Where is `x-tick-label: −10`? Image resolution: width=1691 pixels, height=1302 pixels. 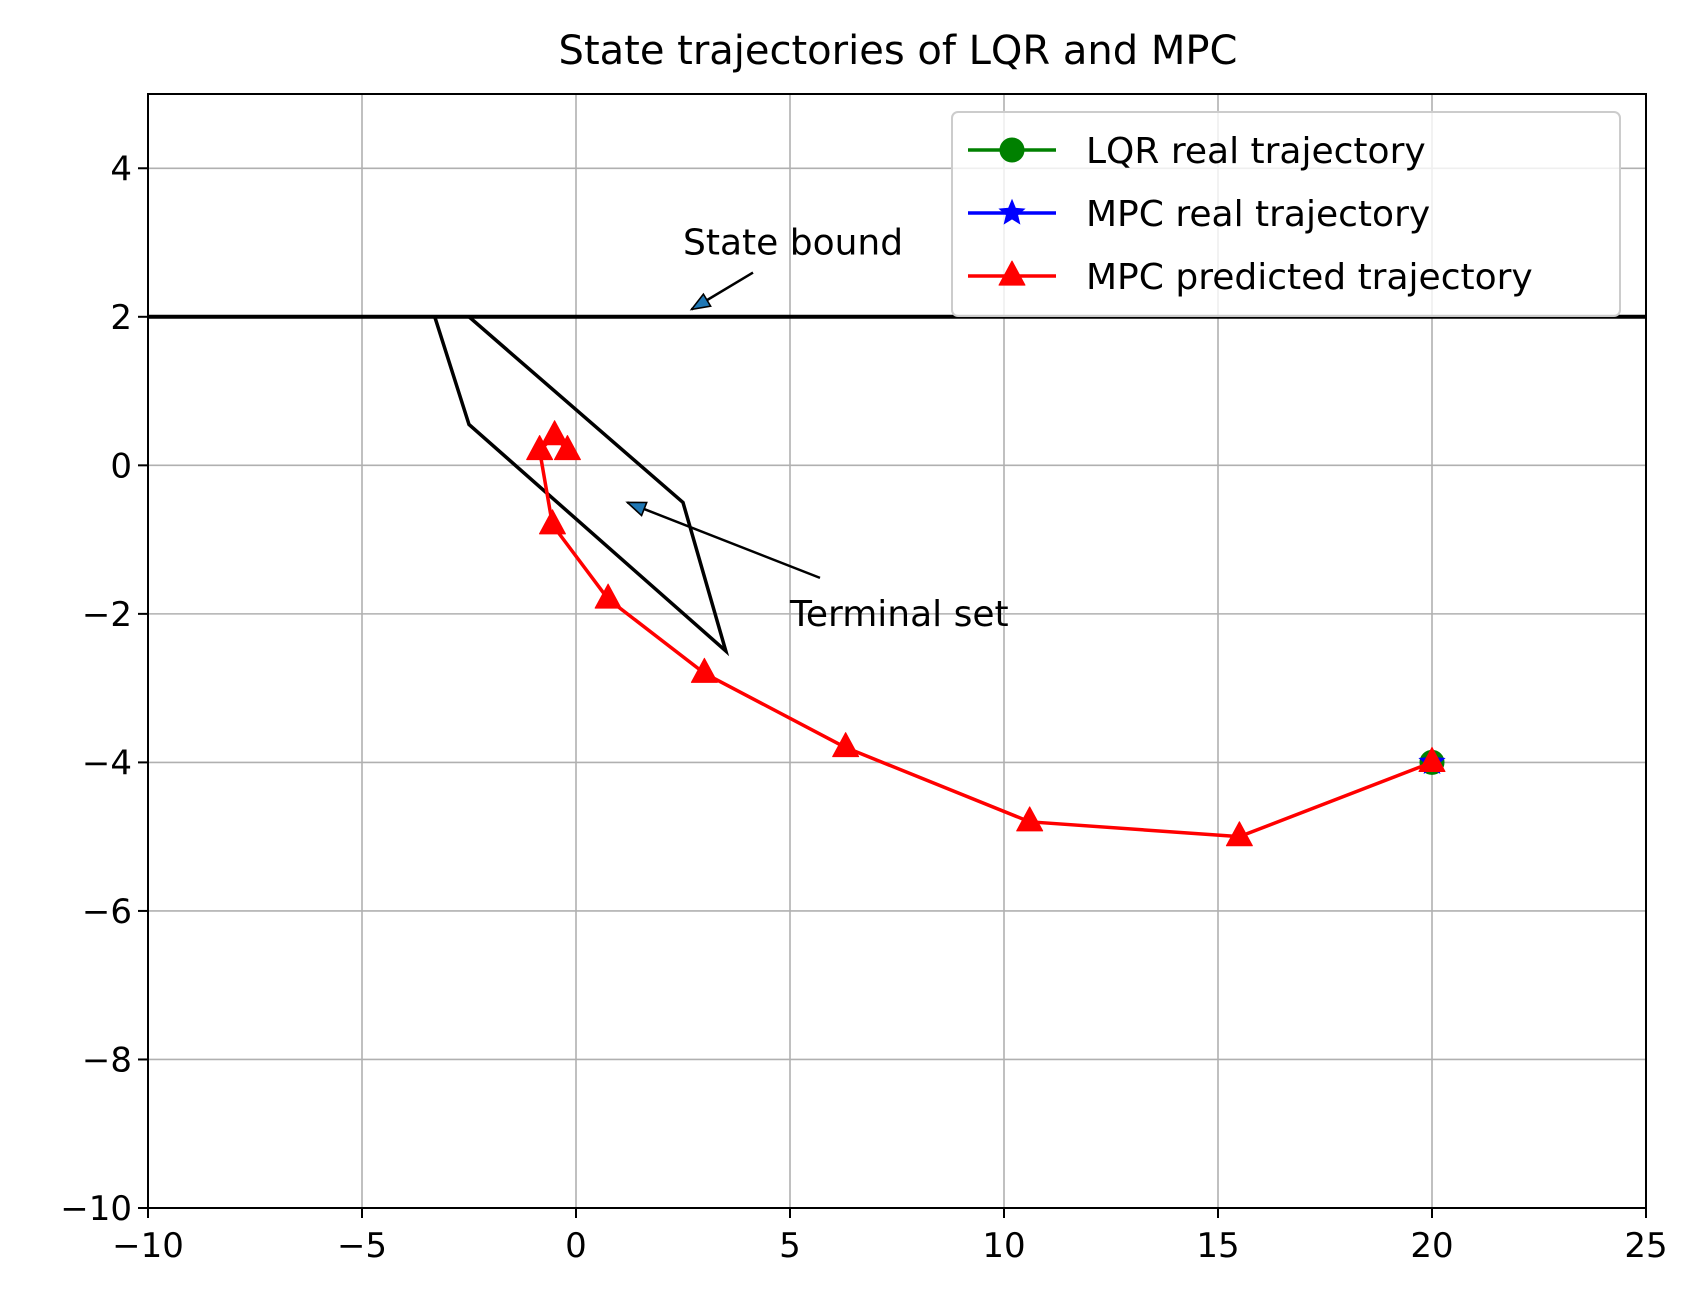 x-tick-label: −10 is located at coordinates (148, 1246).